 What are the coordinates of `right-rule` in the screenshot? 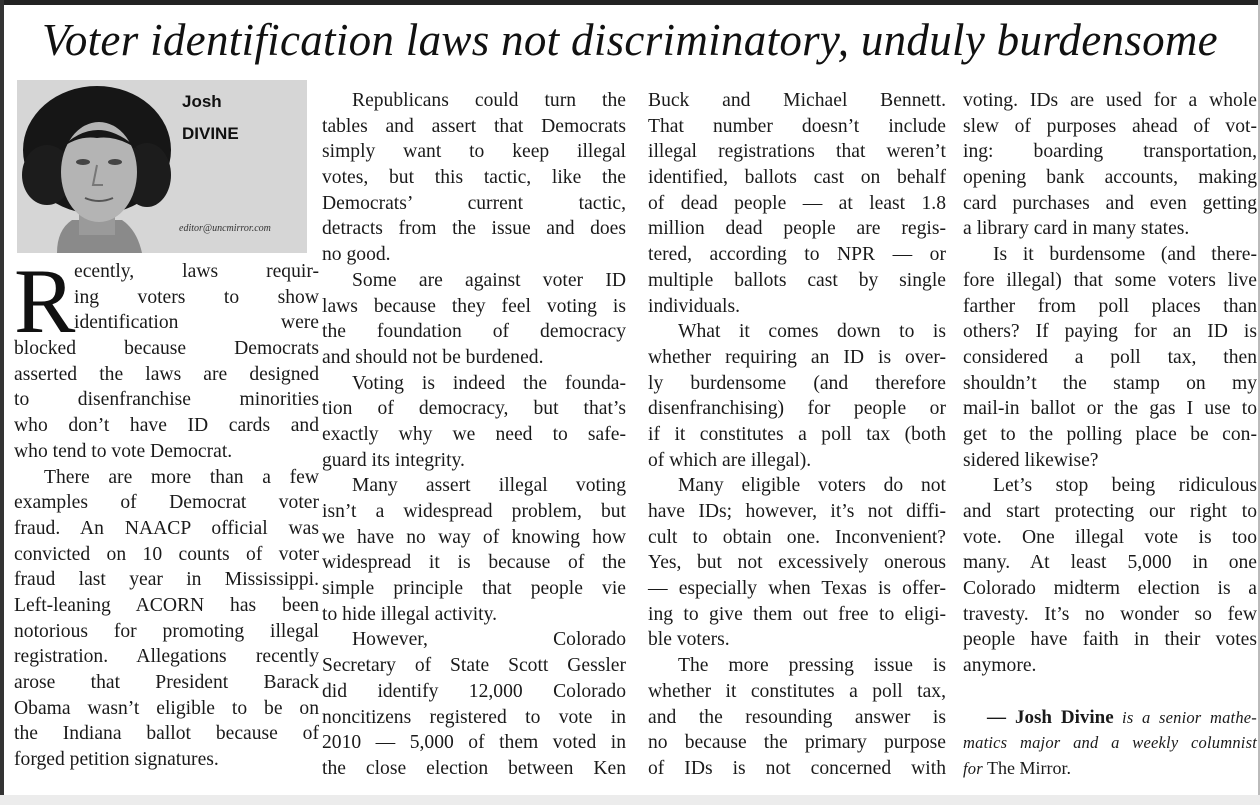 It's located at (1259, 400).